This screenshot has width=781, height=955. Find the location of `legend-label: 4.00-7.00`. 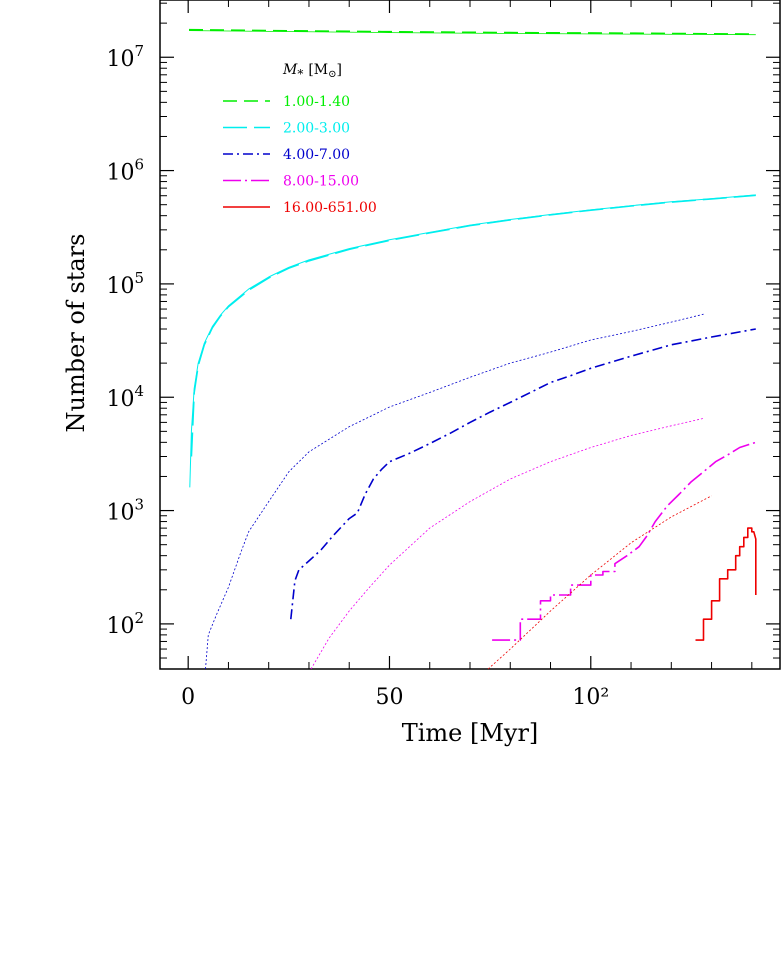

legend-label: 4.00-7.00 is located at coordinates (316, 155).